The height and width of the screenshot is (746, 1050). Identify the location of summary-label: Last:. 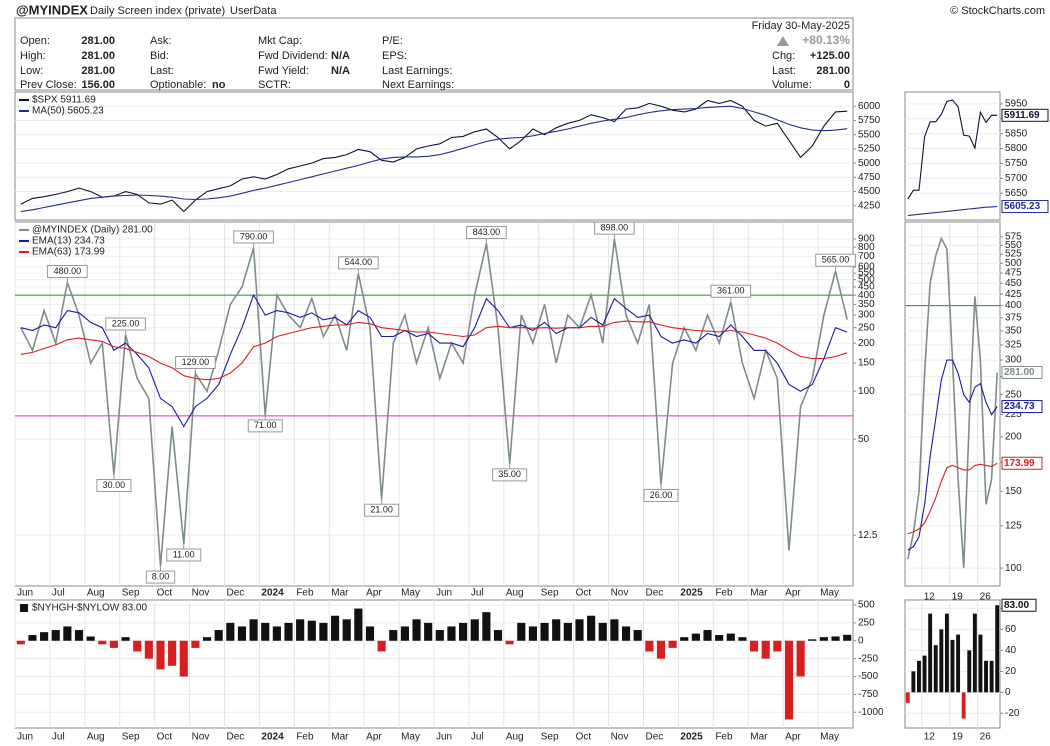
(784, 71).